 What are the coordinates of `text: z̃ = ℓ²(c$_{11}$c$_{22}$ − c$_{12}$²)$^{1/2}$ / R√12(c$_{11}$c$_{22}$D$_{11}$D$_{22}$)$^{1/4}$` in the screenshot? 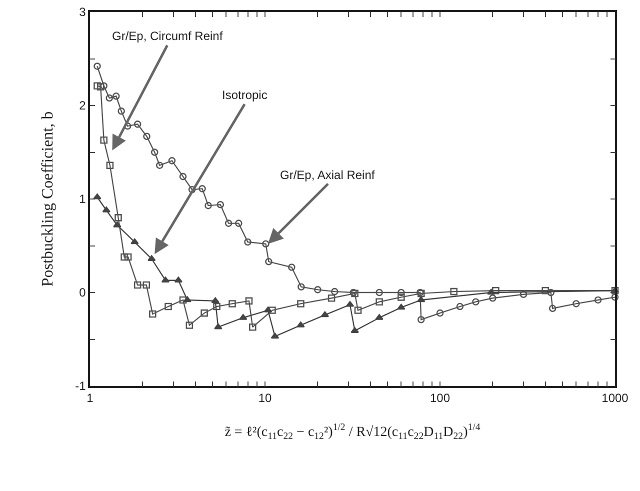 It's located at (352, 432).